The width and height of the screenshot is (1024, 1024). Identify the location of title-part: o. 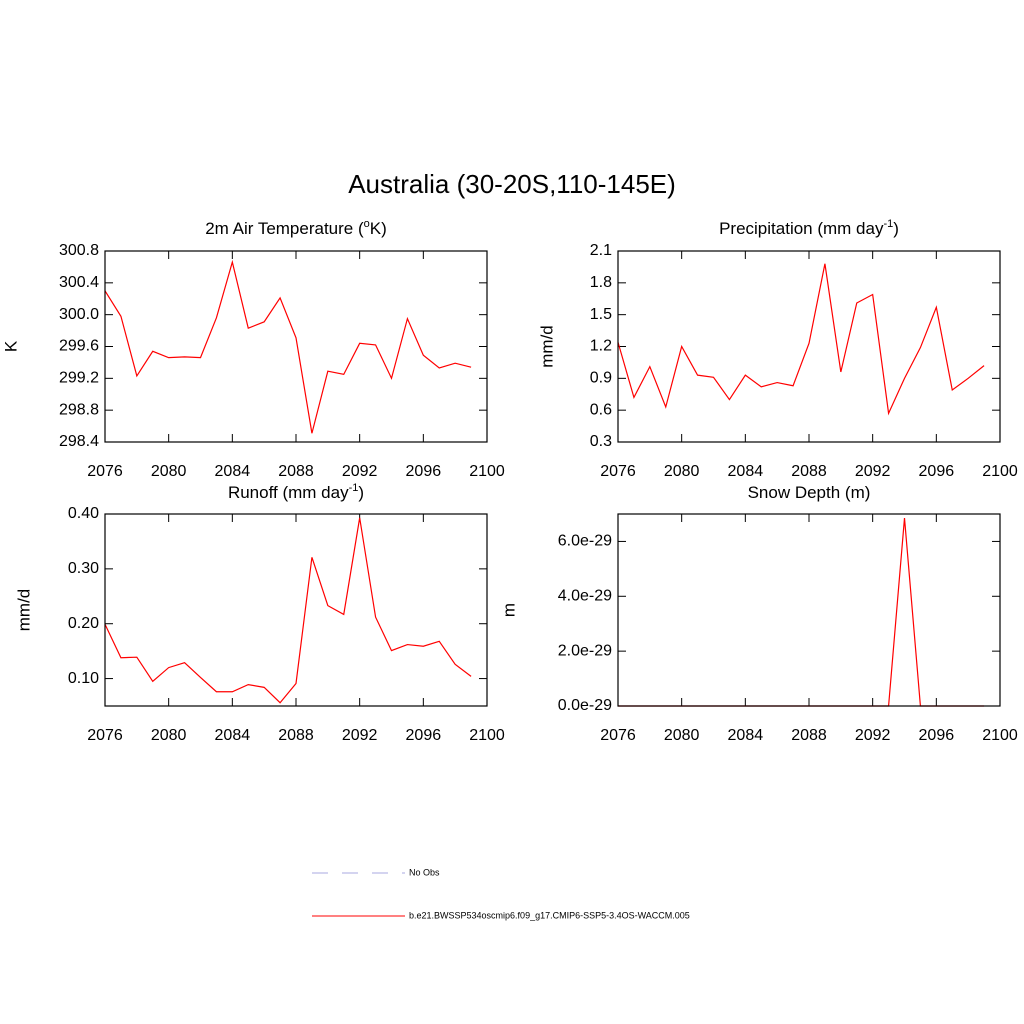
(367, 224).